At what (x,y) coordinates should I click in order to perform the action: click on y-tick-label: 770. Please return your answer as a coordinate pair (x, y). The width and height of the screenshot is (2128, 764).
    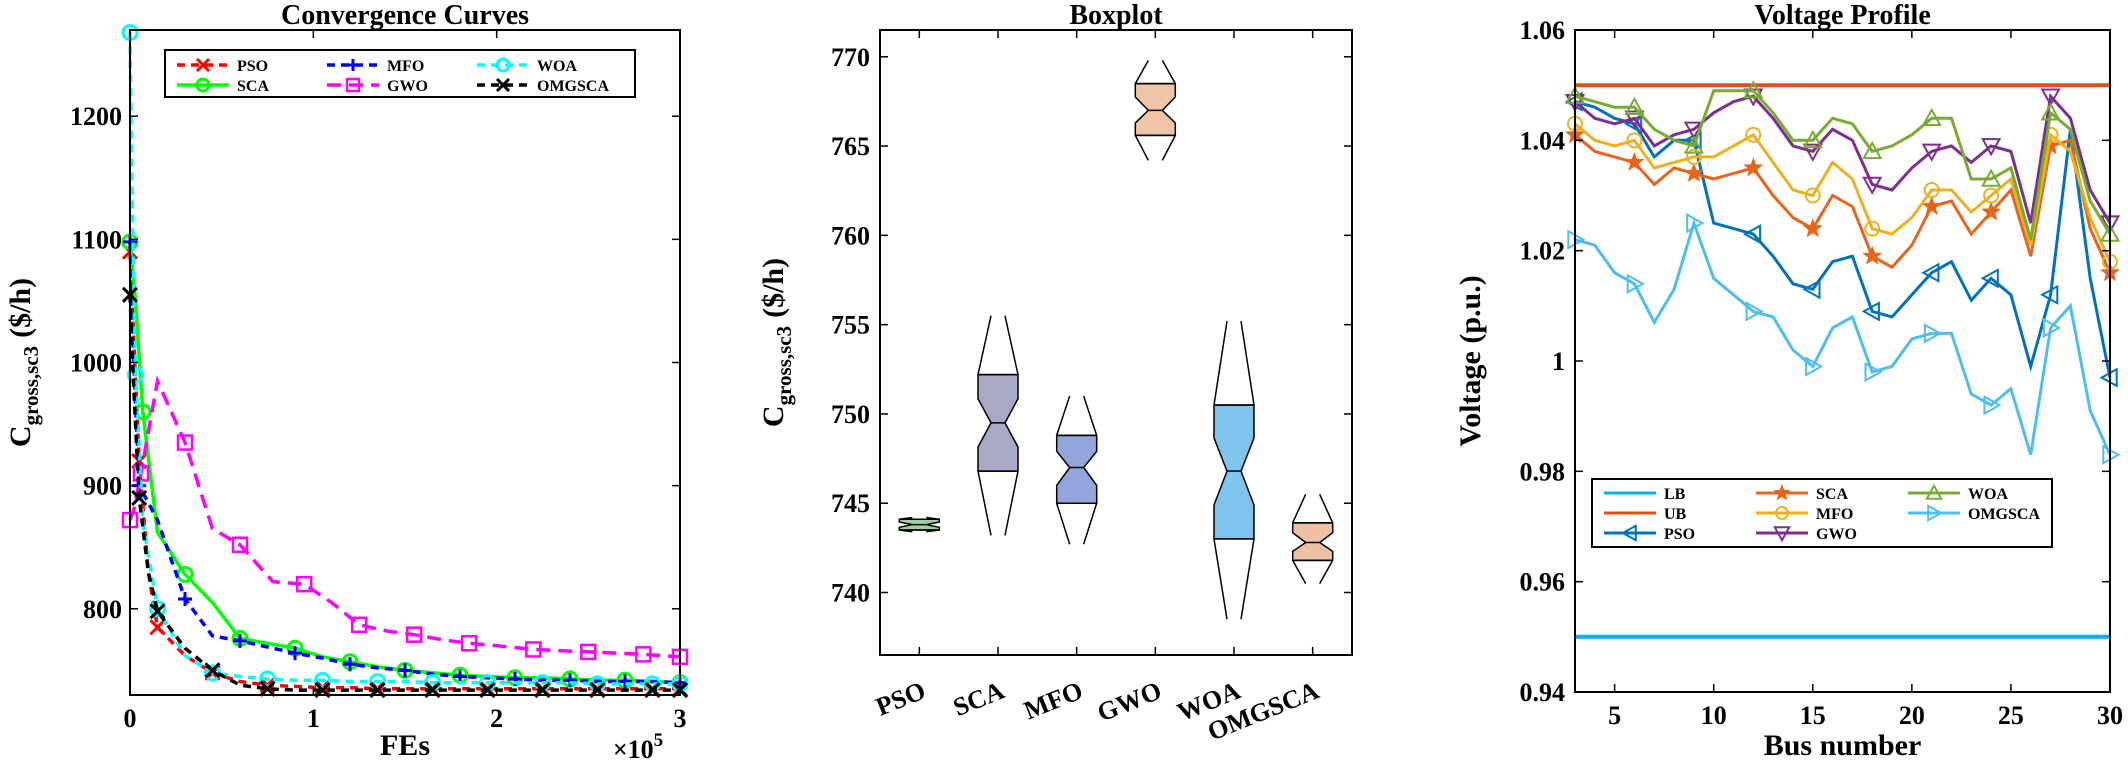
    Looking at the image, I should click on (850, 57).